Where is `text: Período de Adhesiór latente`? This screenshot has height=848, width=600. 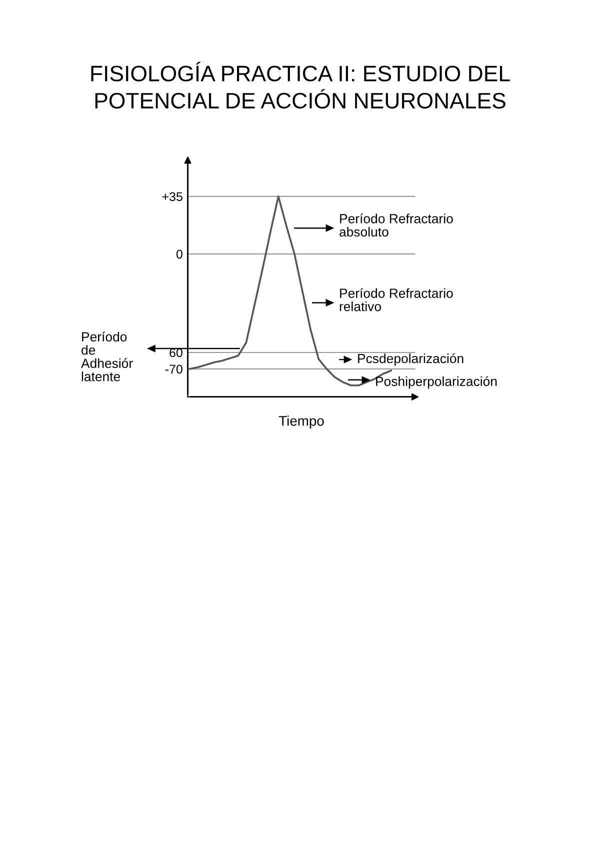
text: Período de Adhesiór latente is located at coordinates (107, 357).